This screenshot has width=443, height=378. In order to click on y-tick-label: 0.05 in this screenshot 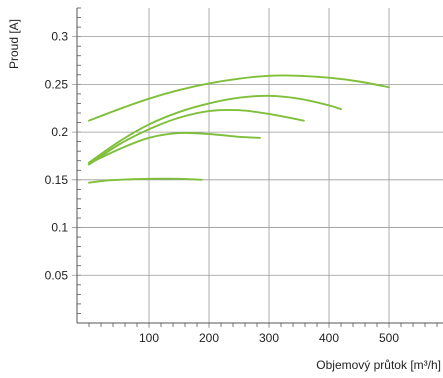, I will do `click(57, 275)`.